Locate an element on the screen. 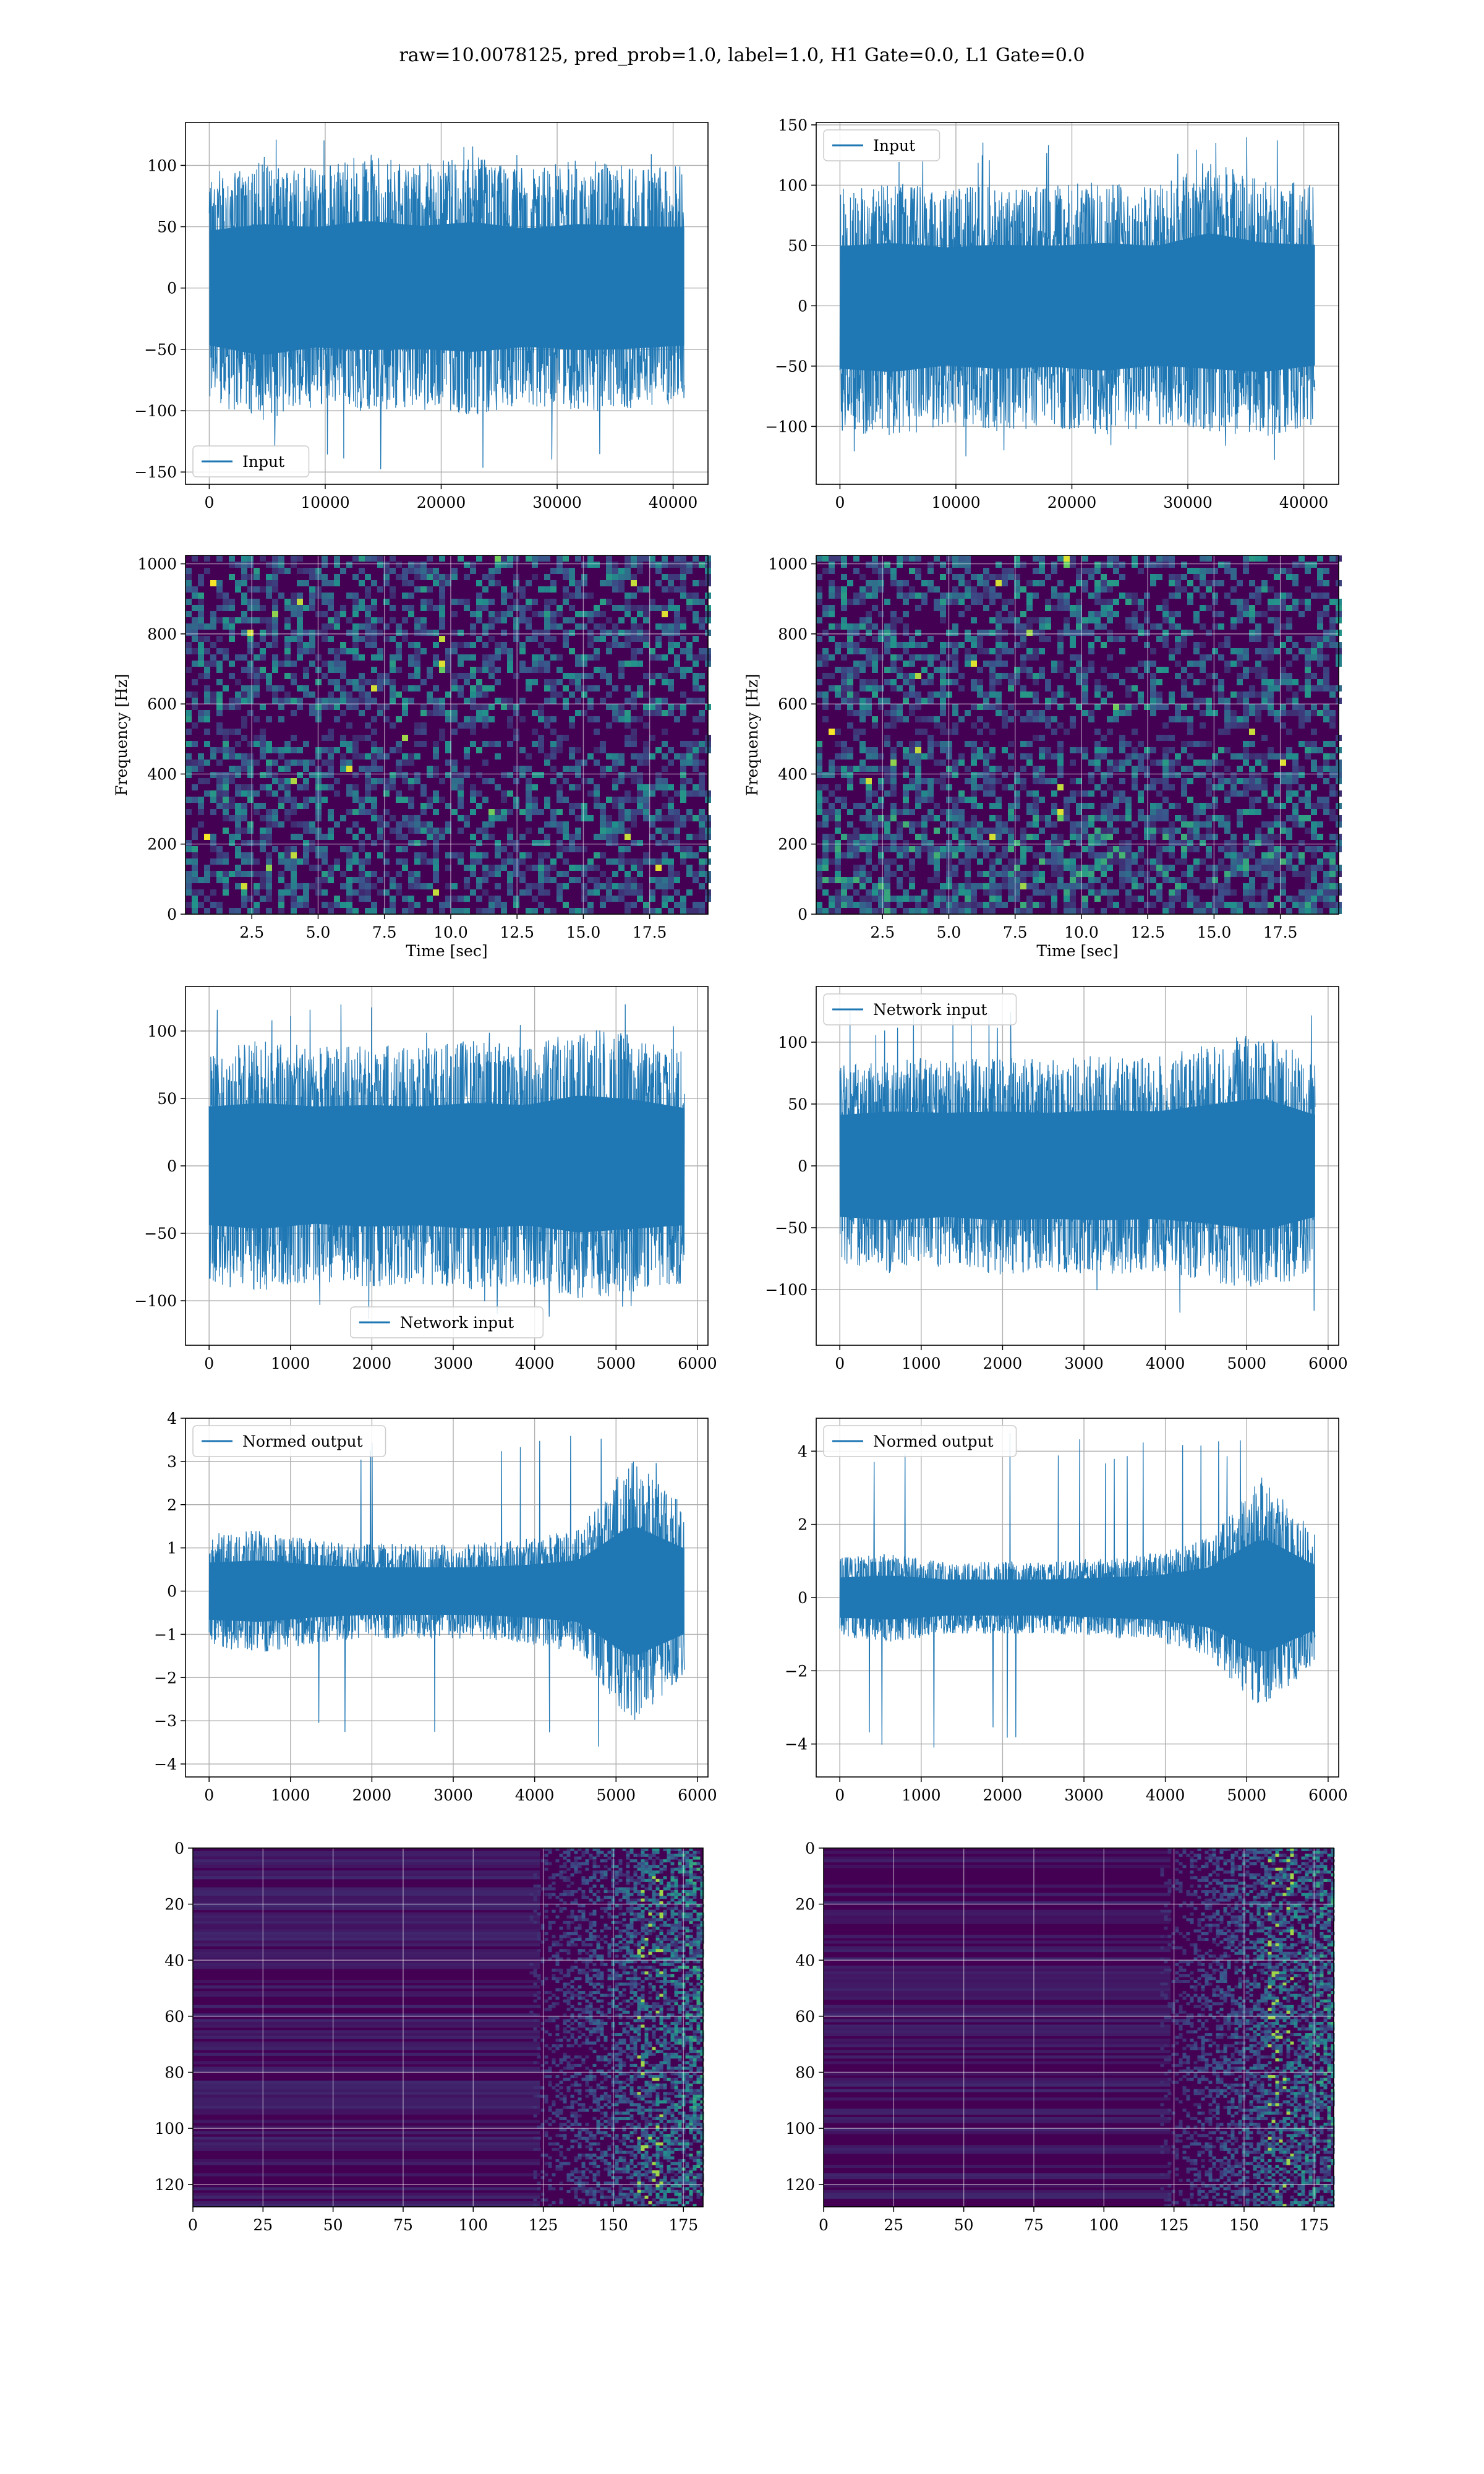 The height and width of the screenshot is (2474, 1484). legend: Input is located at coordinates (251, 461).